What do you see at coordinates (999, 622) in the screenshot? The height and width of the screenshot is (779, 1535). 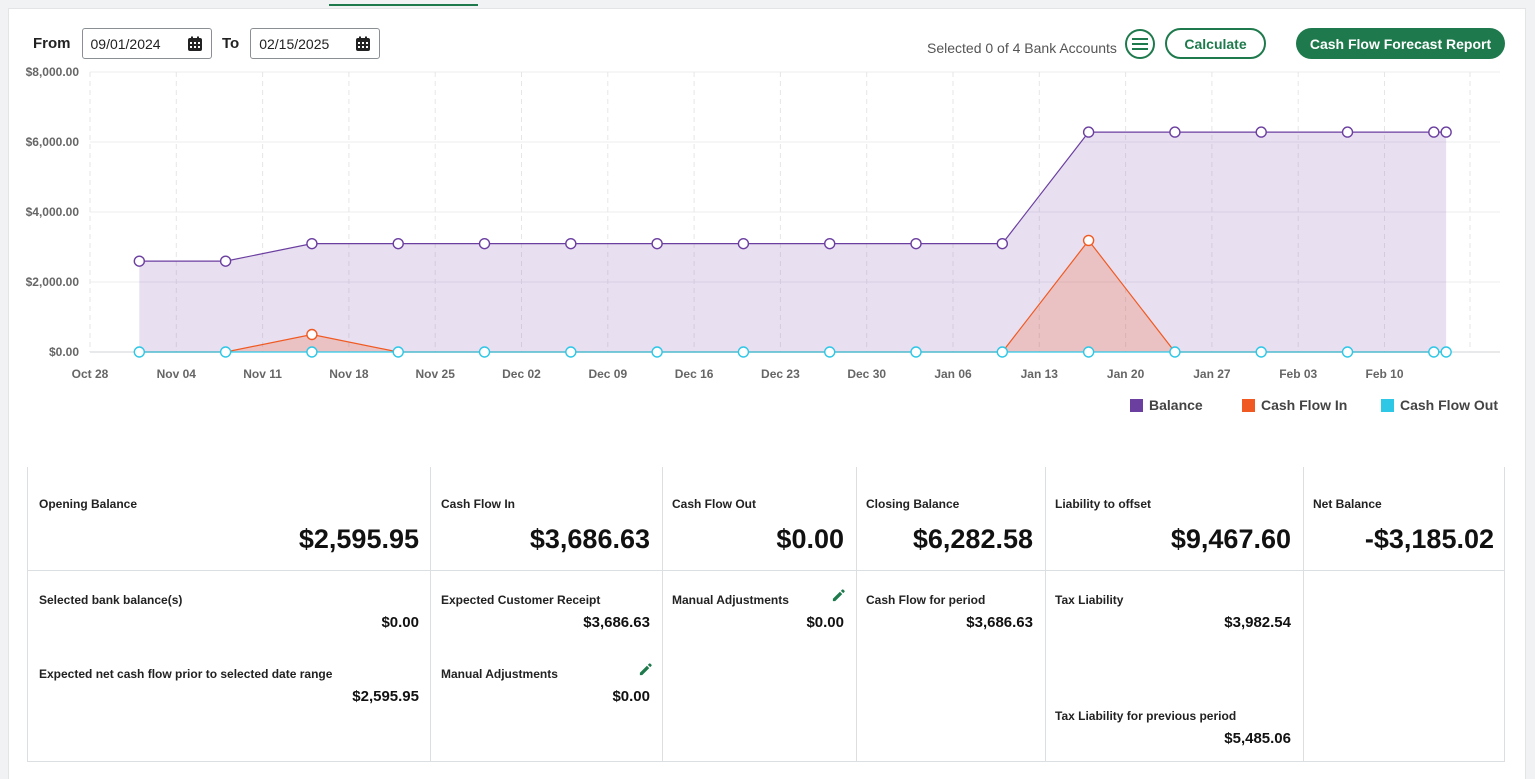 I see `cash-flow-for-period-value: $3,686.63` at bounding box center [999, 622].